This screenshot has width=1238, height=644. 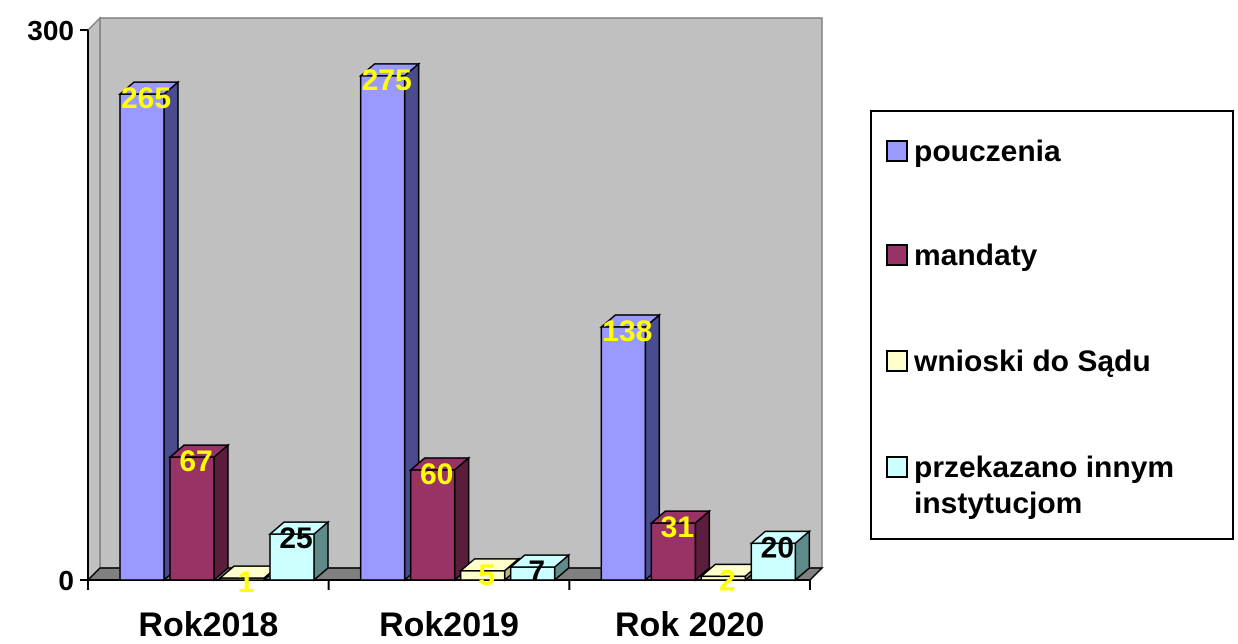 I want to click on data-label-1-0: 67, so click(x=195, y=461).